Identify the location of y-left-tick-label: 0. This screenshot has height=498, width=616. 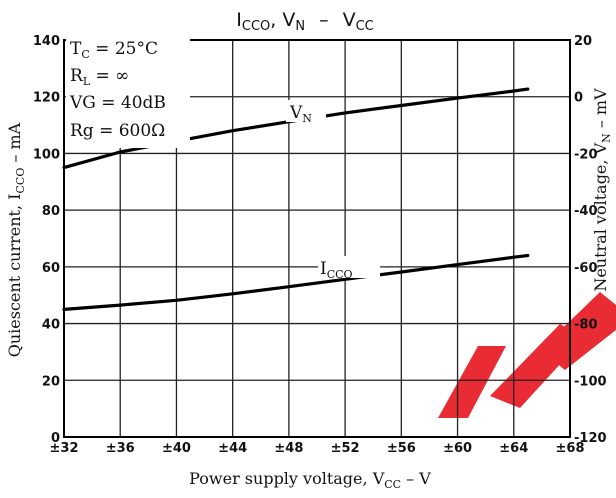
(55, 438).